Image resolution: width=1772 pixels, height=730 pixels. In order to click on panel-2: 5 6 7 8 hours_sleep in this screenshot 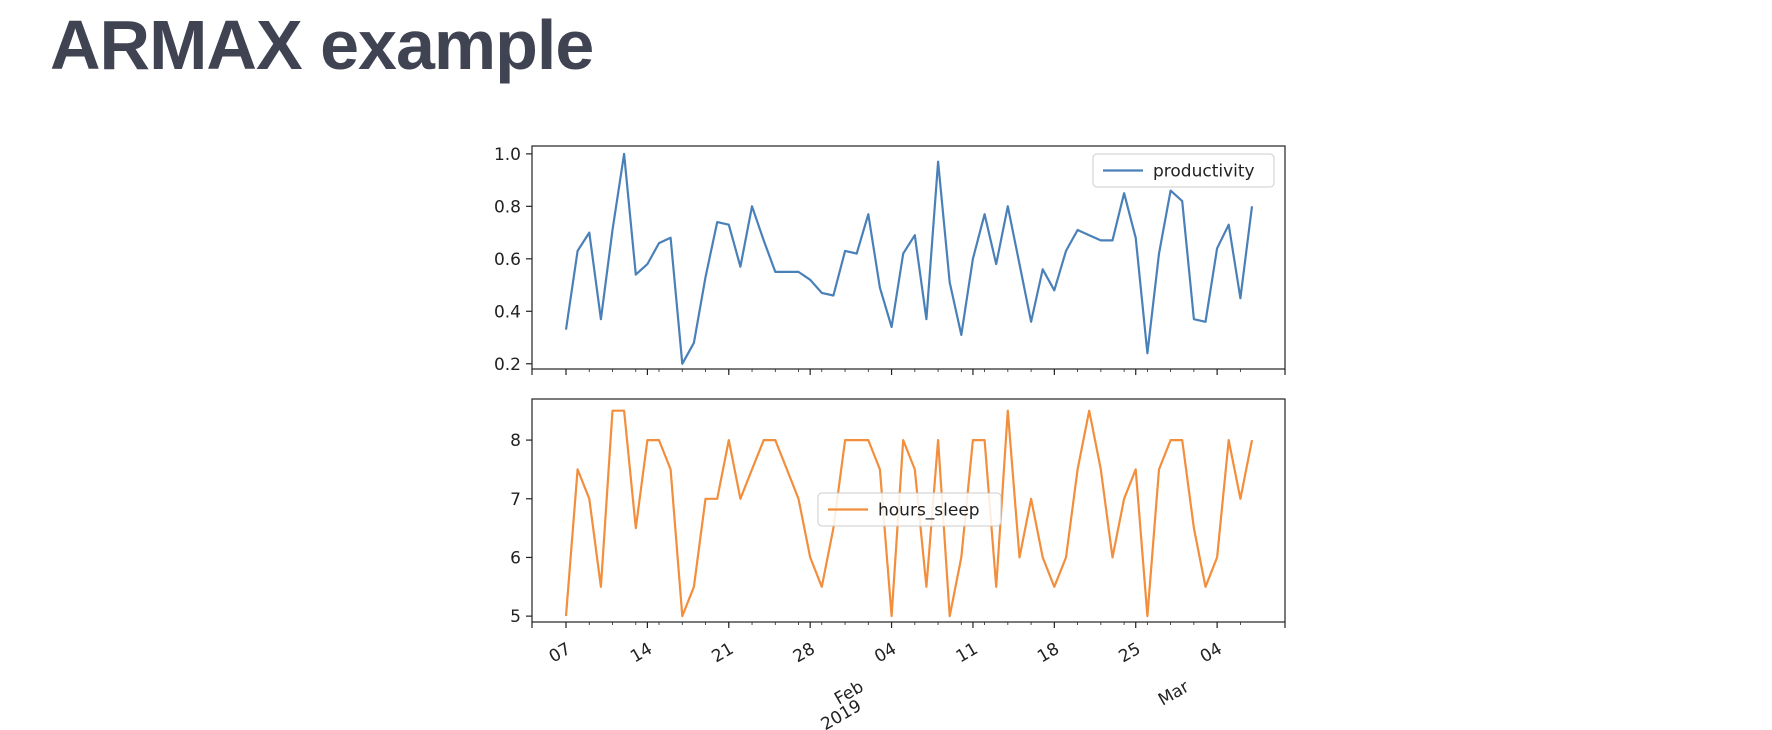, I will do `click(898, 513)`.